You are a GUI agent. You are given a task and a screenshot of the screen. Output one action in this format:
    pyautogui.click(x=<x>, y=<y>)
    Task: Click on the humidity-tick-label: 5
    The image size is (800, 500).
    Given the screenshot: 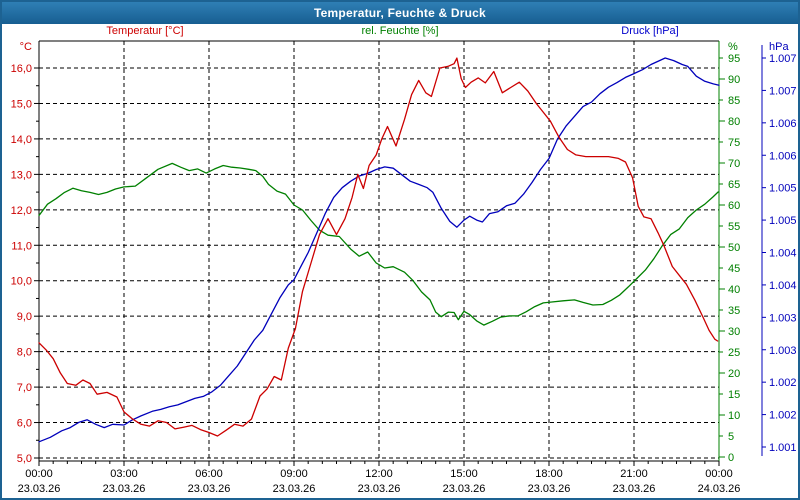 What is the action you would take?
    pyautogui.click(x=731, y=437)
    